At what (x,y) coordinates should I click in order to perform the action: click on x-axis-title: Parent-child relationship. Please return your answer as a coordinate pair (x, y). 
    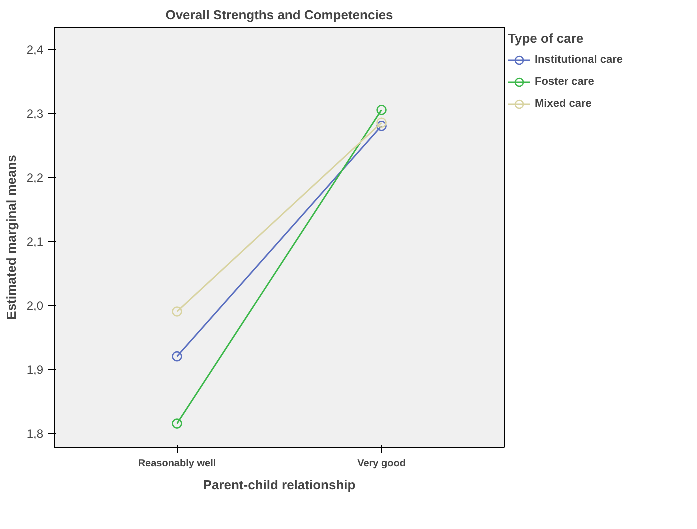
    Looking at the image, I should click on (279, 485).